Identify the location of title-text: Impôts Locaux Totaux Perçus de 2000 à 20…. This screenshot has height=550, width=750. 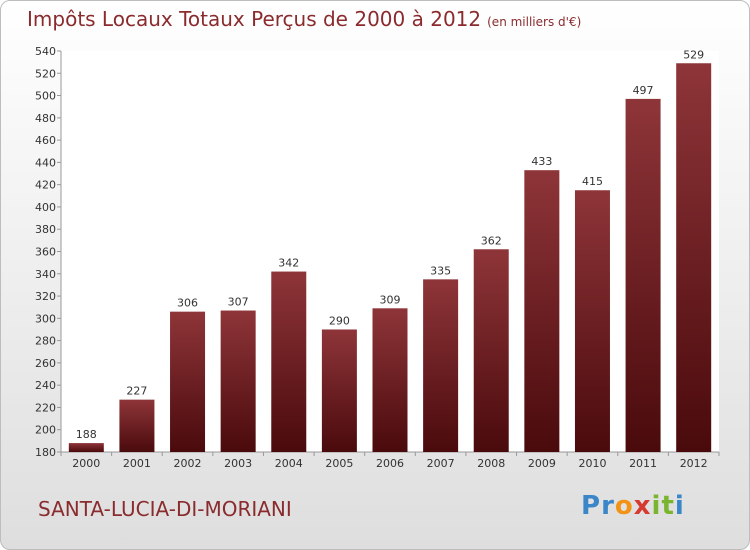
(254, 19).